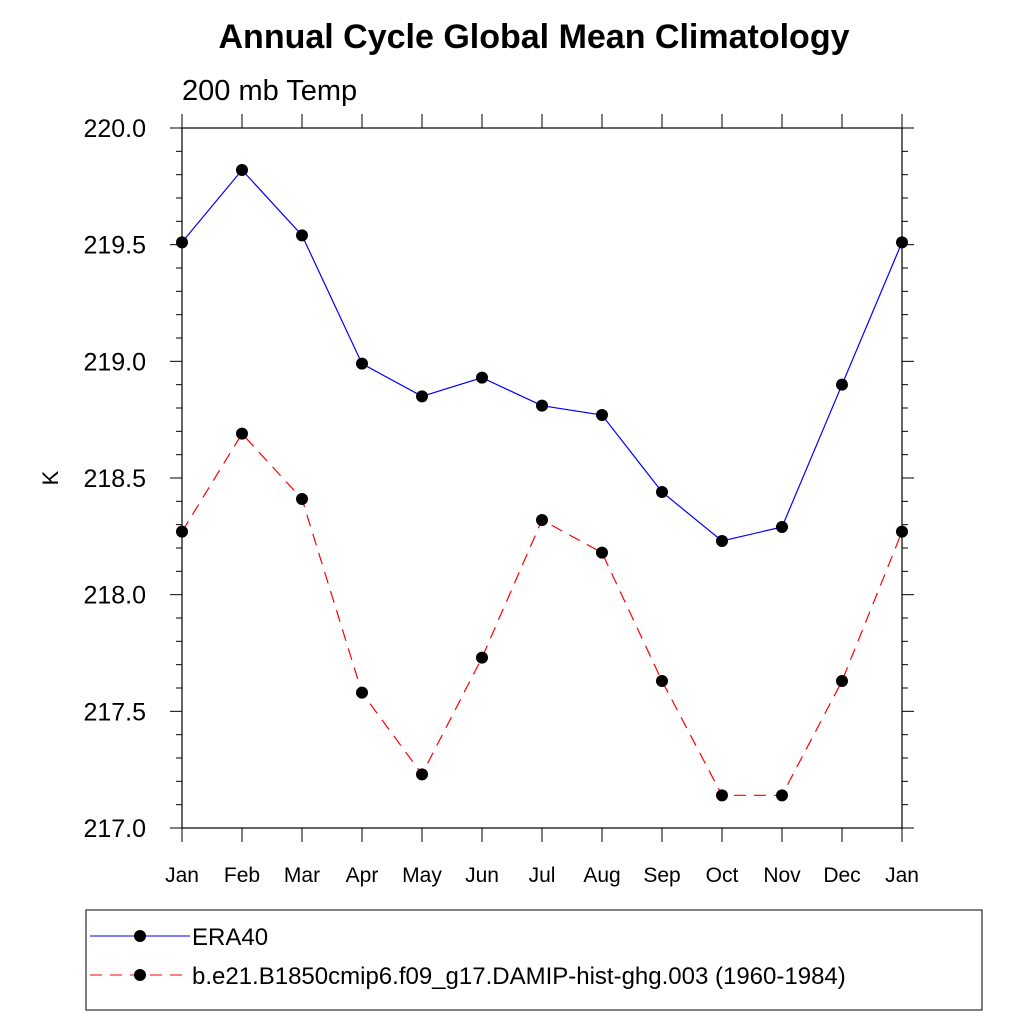  What do you see at coordinates (140, 975) in the screenshot?
I see `legend-marker-damip` at bounding box center [140, 975].